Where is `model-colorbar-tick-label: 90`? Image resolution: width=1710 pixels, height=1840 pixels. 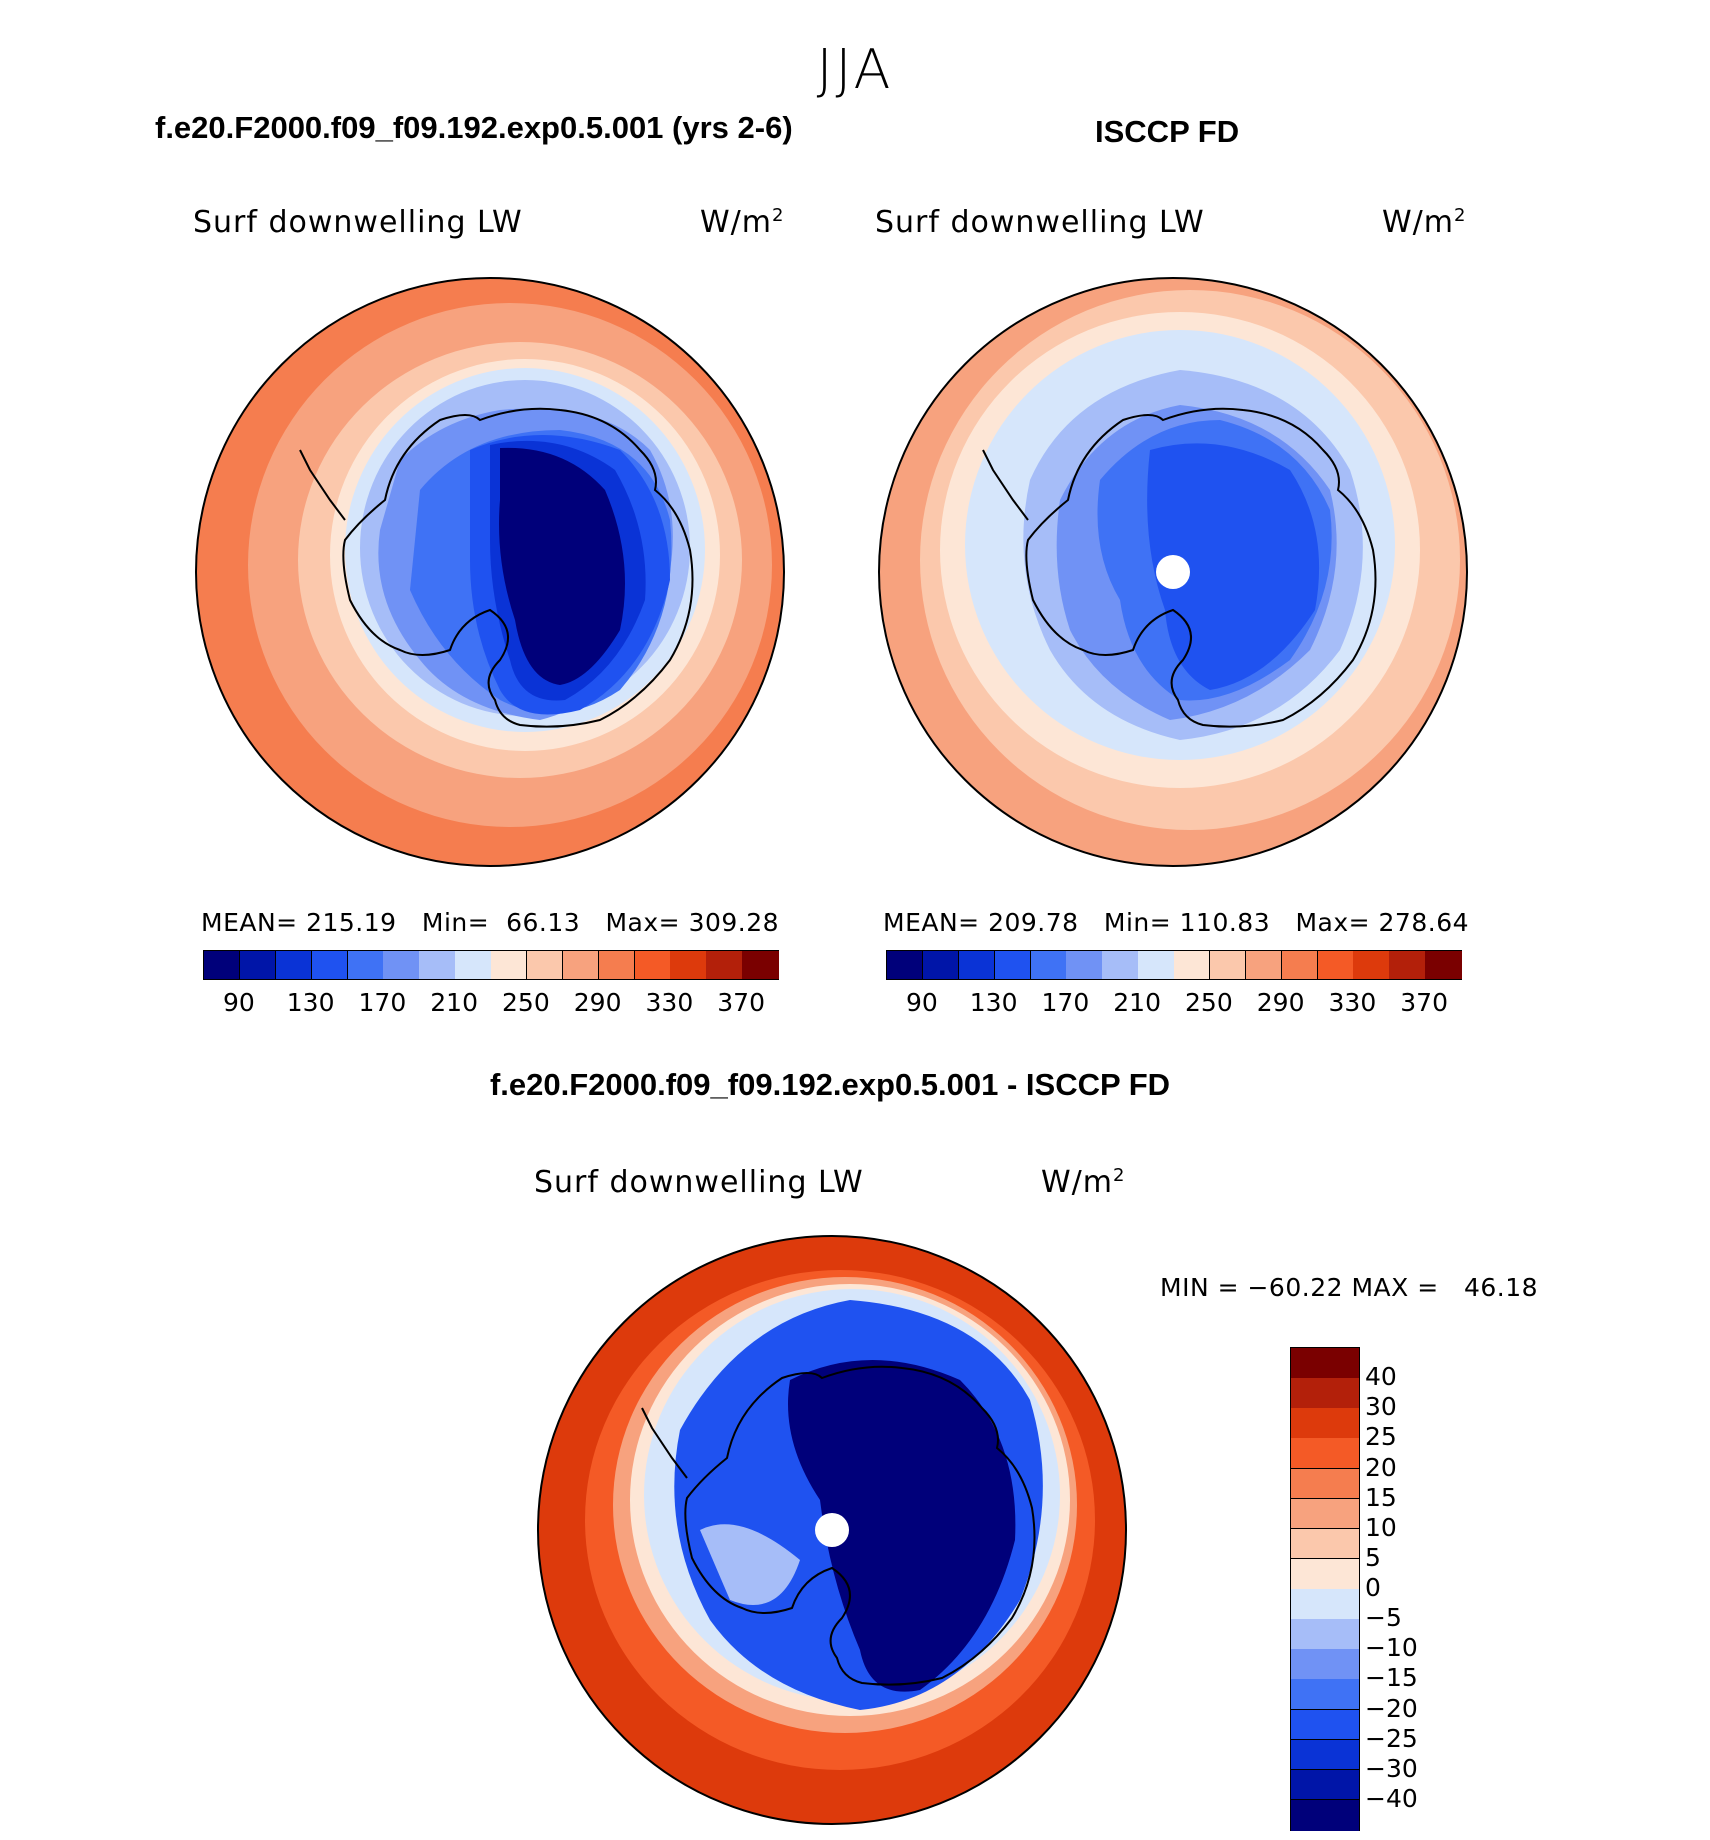
model-colorbar-tick-label: 90 is located at coordinates (238, 1002).